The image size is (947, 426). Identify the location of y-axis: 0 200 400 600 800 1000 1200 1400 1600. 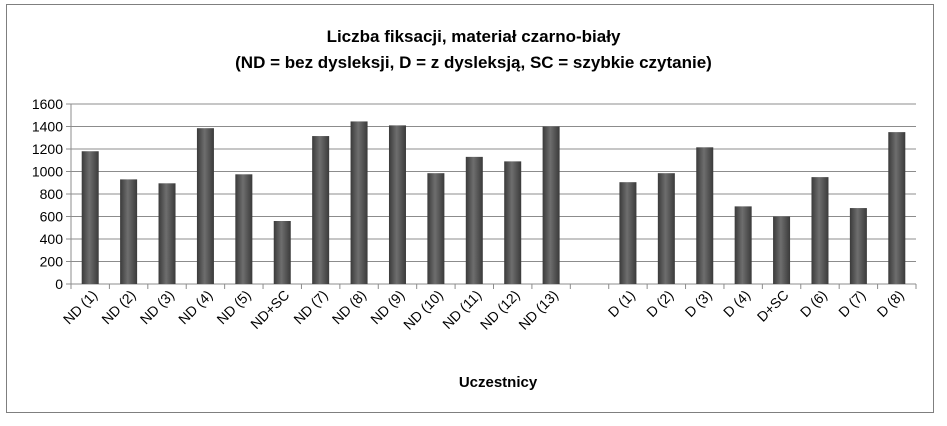
(52, 194).